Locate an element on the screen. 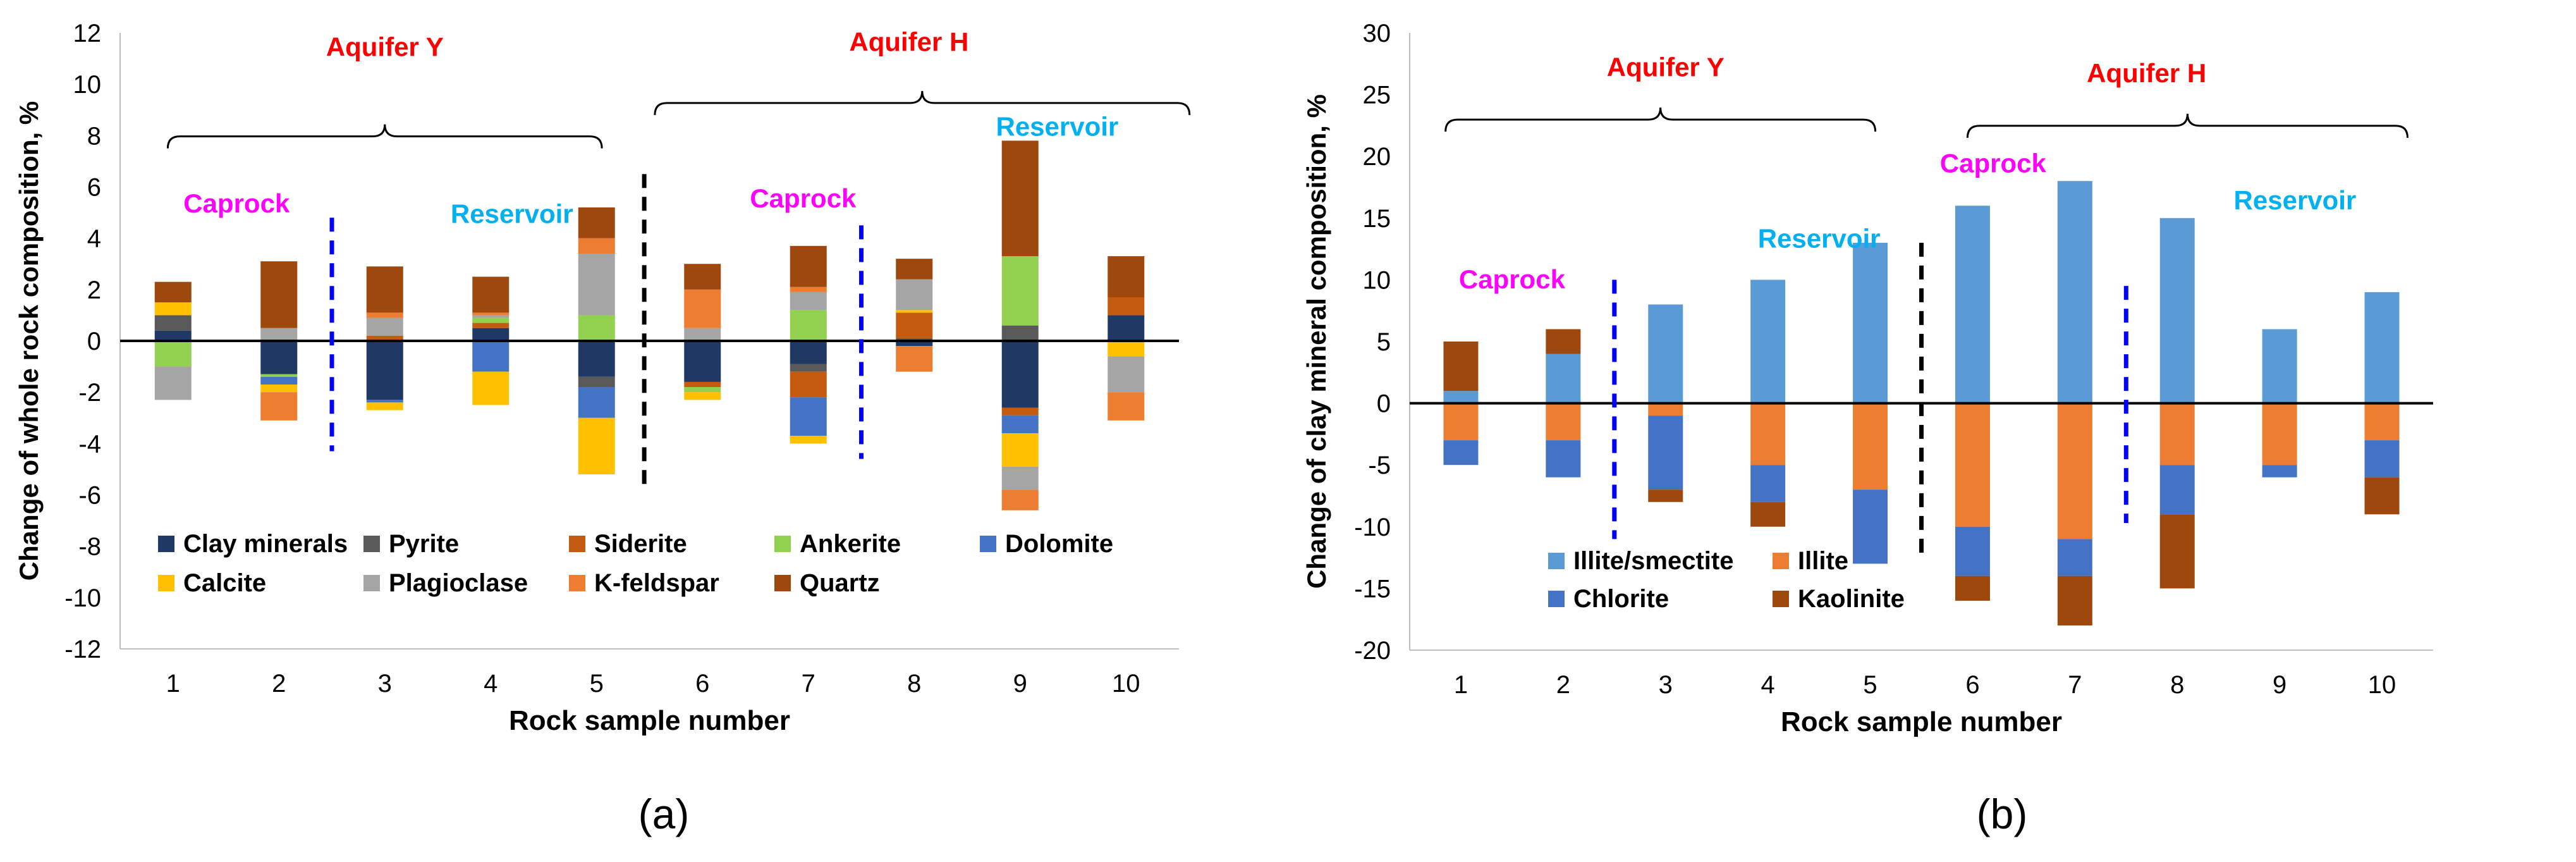 This screenshot has height=862, width=2576. x-tick-label: 2 is located at coordinates (1563, 685).